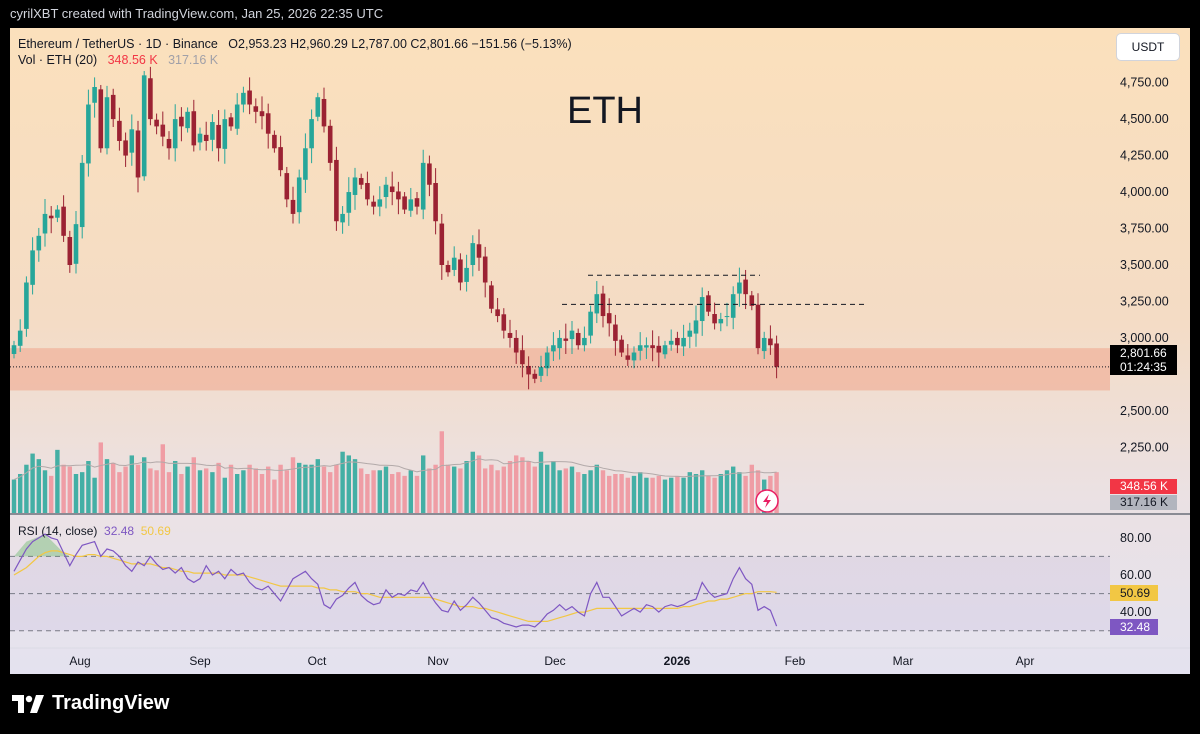 This screenshot has width=1200, height=734. What do you see at coordinates (58, 531) in the screenshot?
I see `rsi-legend-label: RSI (14, close)` at bounding box center [58, 531].